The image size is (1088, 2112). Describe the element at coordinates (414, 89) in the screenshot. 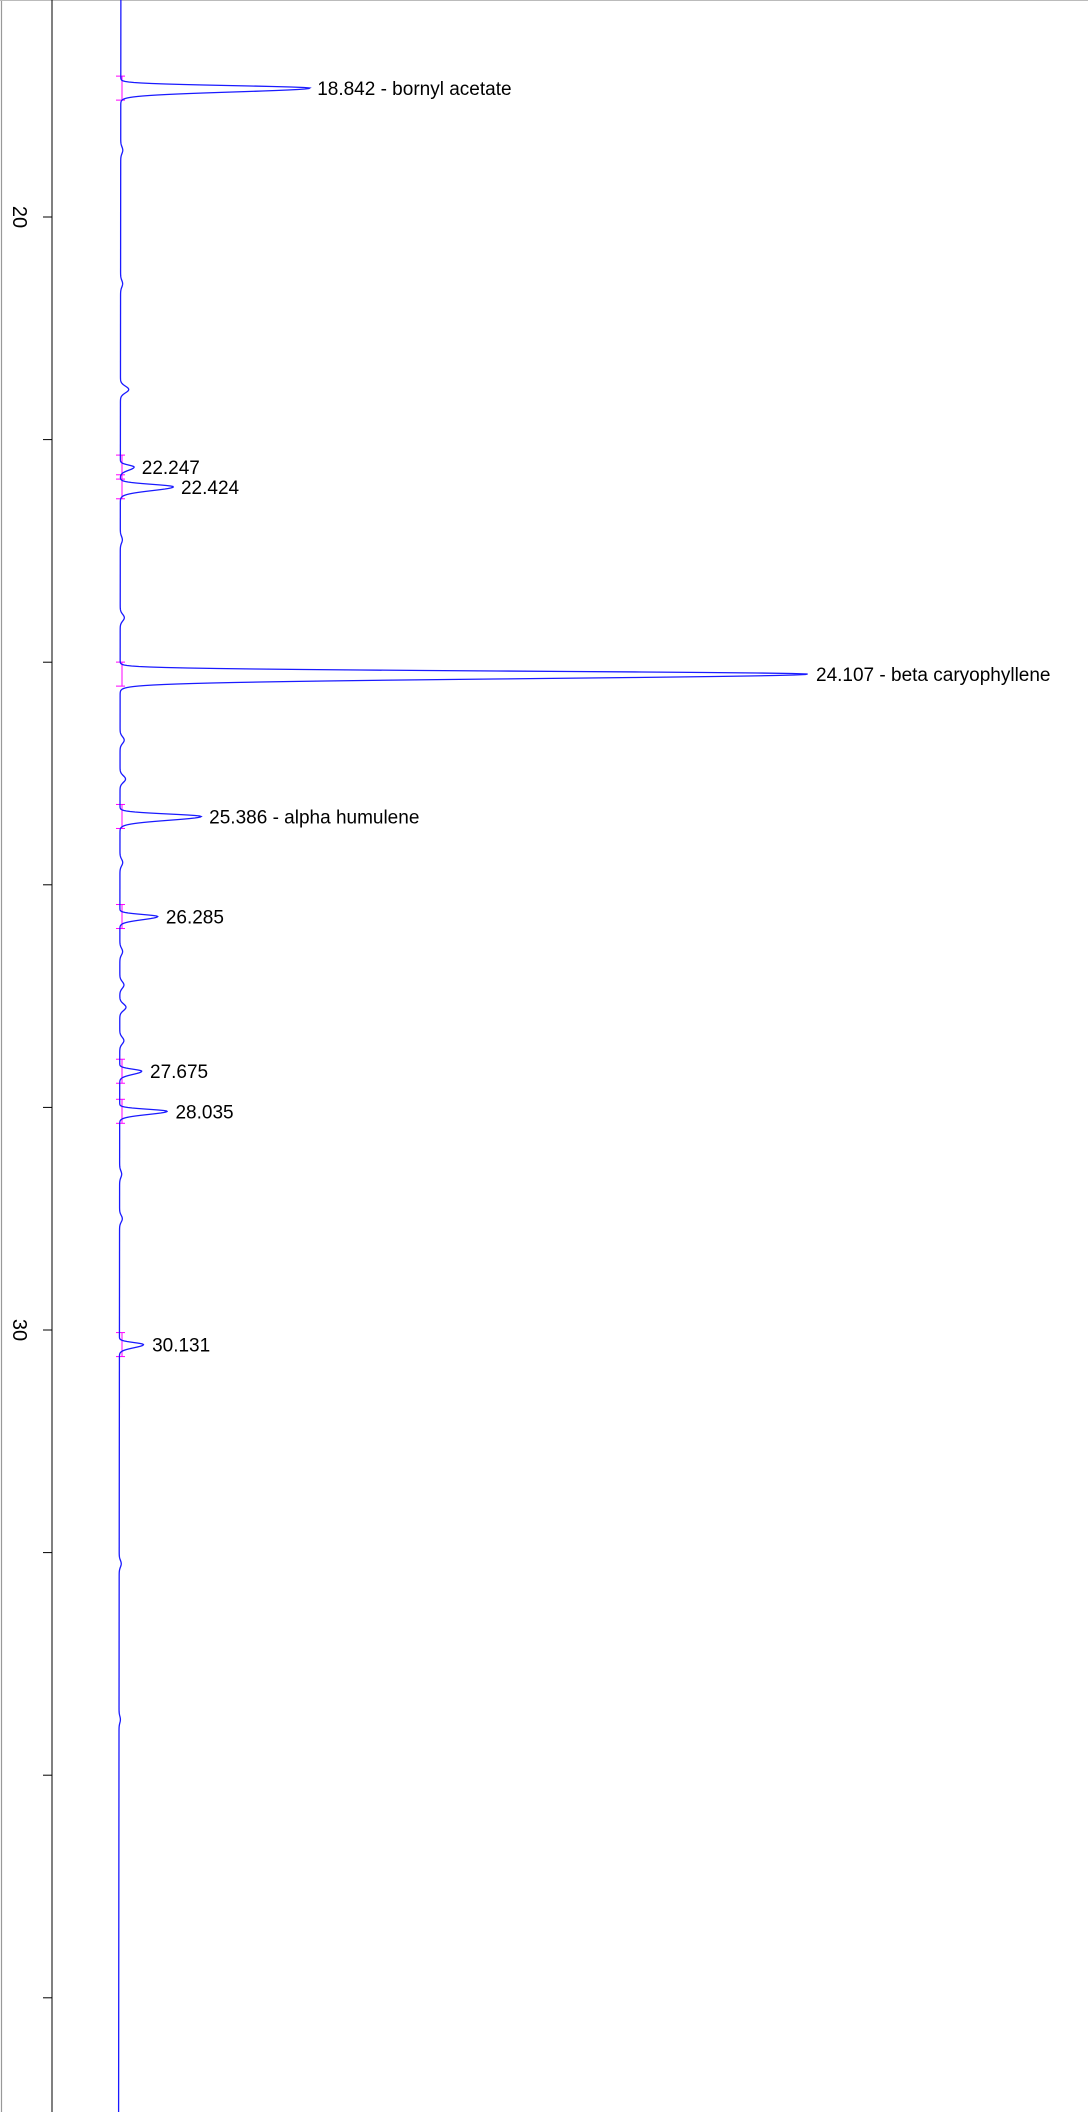

I see `peak-label: 18.842 - bornyl acetate` at that location.